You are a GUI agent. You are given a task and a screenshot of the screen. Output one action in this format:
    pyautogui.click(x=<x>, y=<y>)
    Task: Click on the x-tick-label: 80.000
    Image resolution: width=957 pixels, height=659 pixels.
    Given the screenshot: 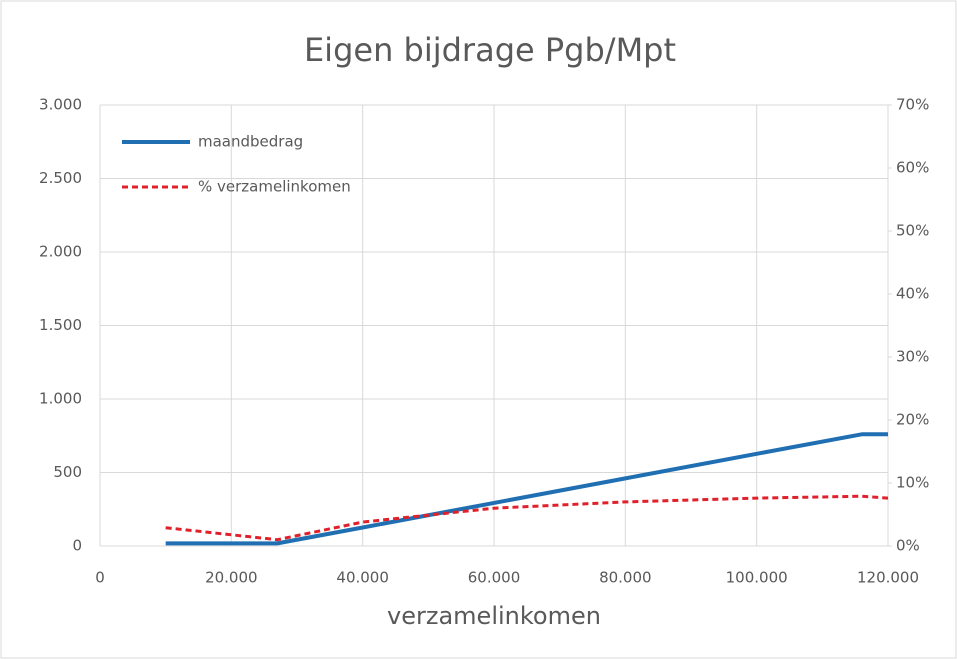 What is the action you would take?
    pyautogui.click(x=625, y=578)
    